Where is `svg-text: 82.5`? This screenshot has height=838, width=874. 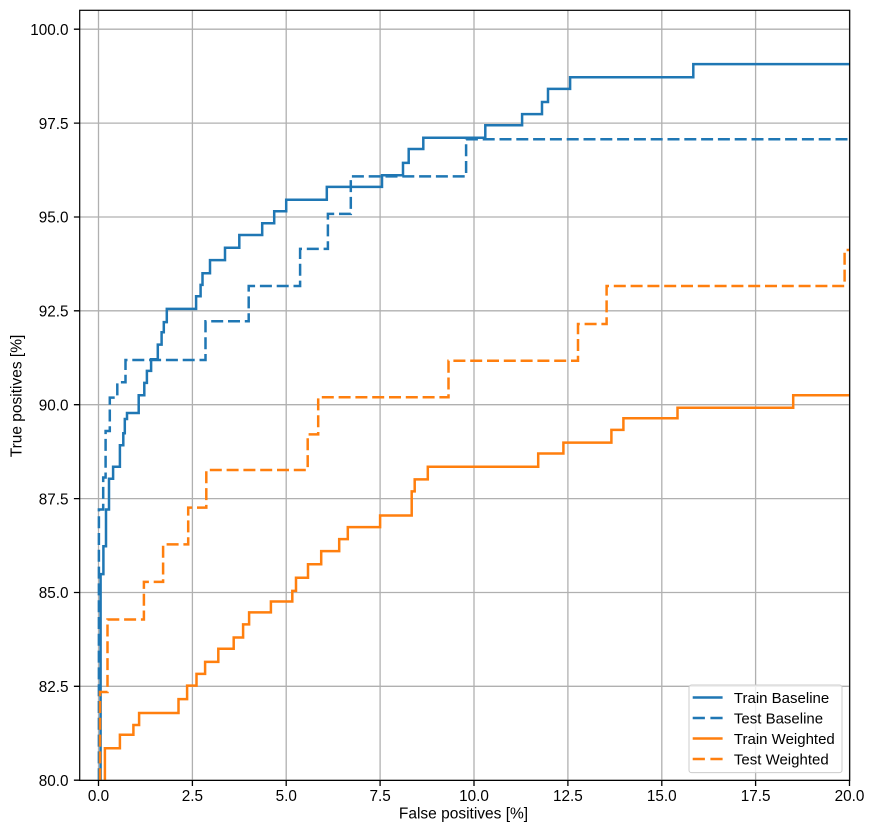 svg-text: 82.5 is located at coordinates (54, 687).